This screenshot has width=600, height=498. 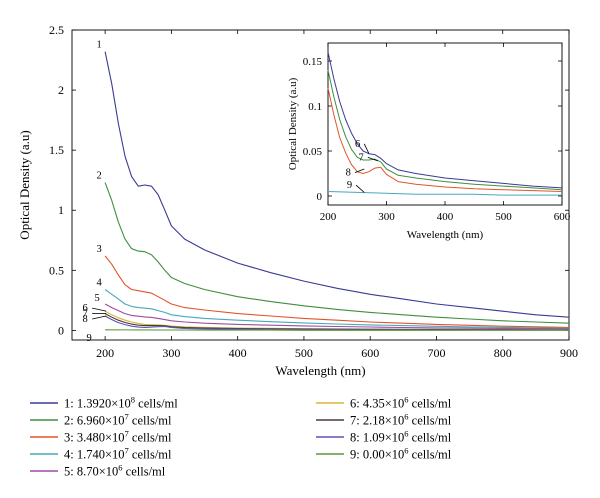 I want to click on legend-entry-2: 2: 6.960×107 cells/ml, so click(x=118, y=420).